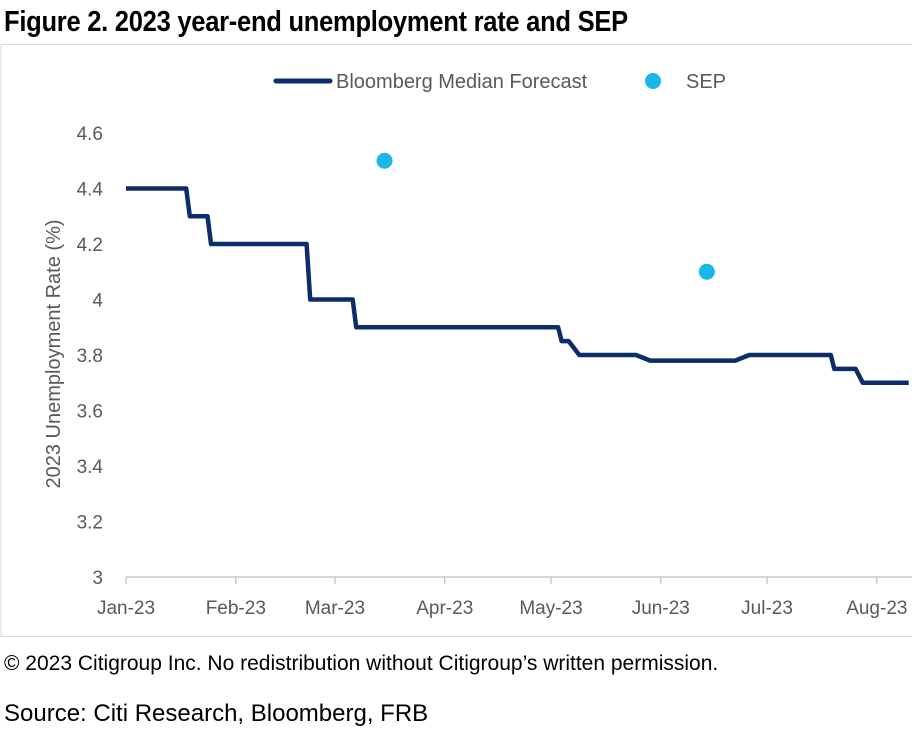 The width and height of the screenshot is (912, 734). What do you see at coordinates (90, 245) in the screenshot?
I see `y-tick-label: 4.2` at bounding box center [90, 245].